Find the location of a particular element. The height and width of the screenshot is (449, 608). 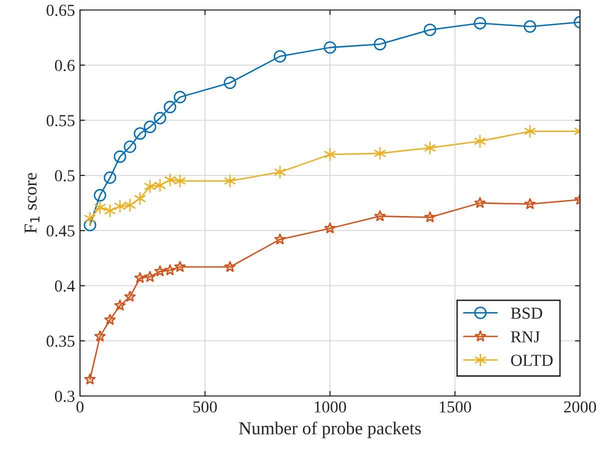

x-tick-label: 2000 is located at coordinates (580, 407).